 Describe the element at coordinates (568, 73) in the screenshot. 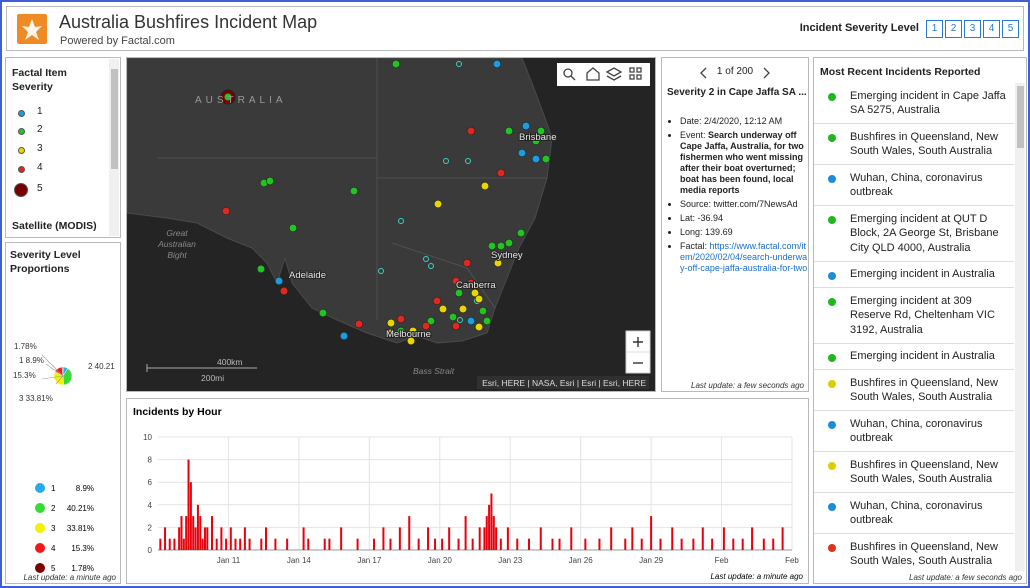

I see `search-button` at that location.